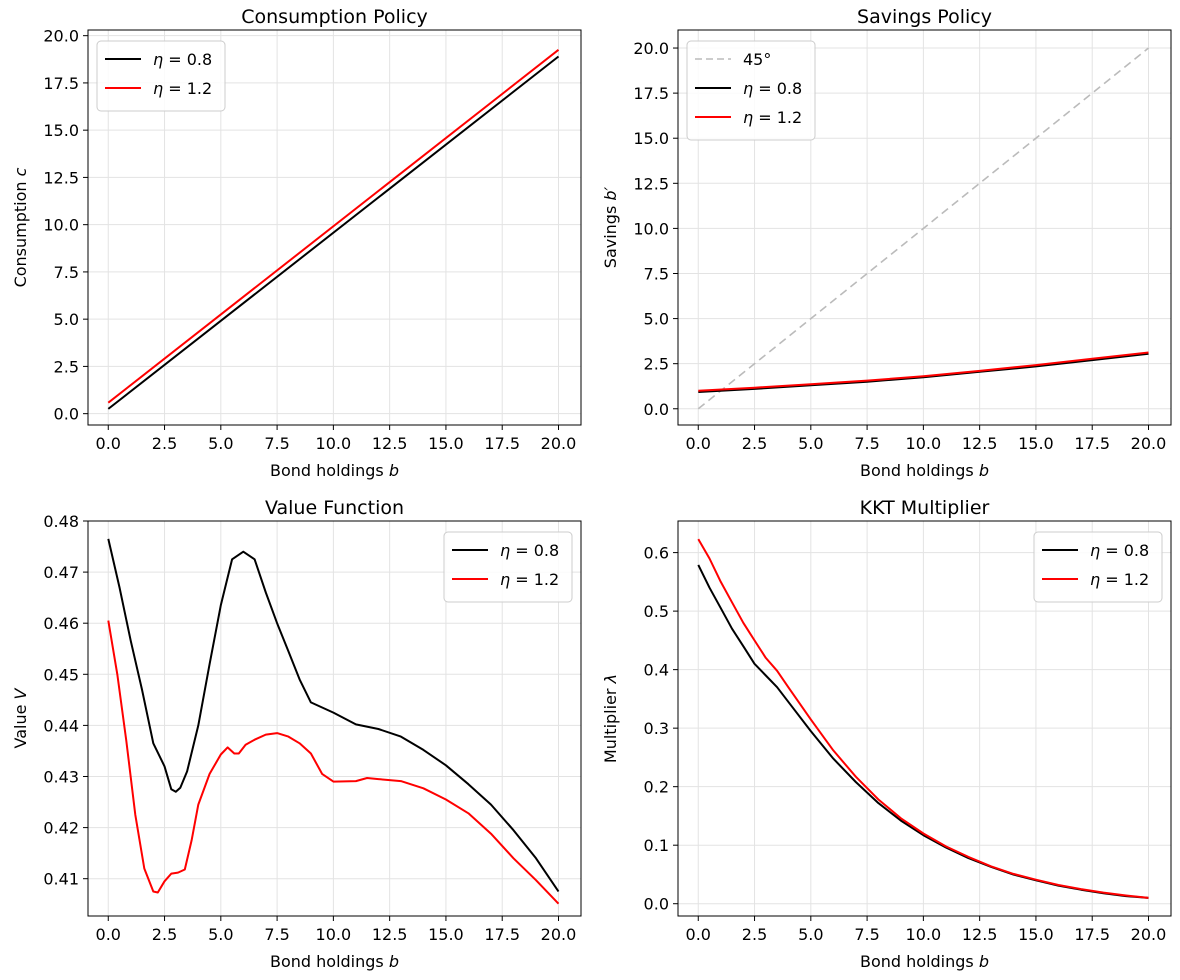 This screenshot has width=1180, height=980. What do you see at coordinates (757, 59) in the screenshot?
I see `legend-label: 45°` at bounding box center [757, 59].